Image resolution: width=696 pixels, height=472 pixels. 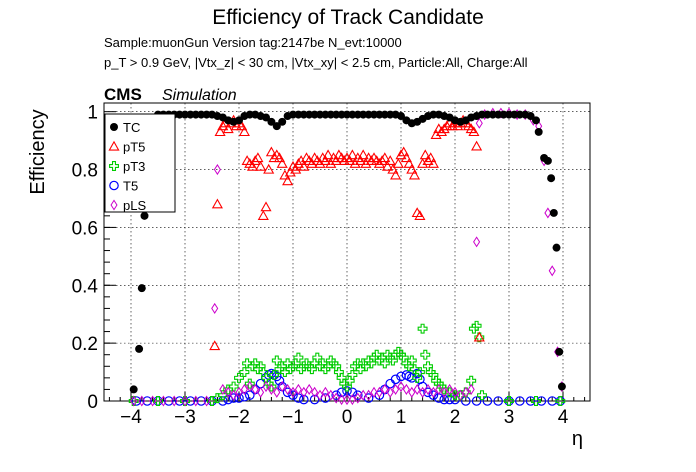 What do you see at coordinates (509, 417) in the screenshot?
I see `x-tick-label: 3` at bounding box center [509, 417].